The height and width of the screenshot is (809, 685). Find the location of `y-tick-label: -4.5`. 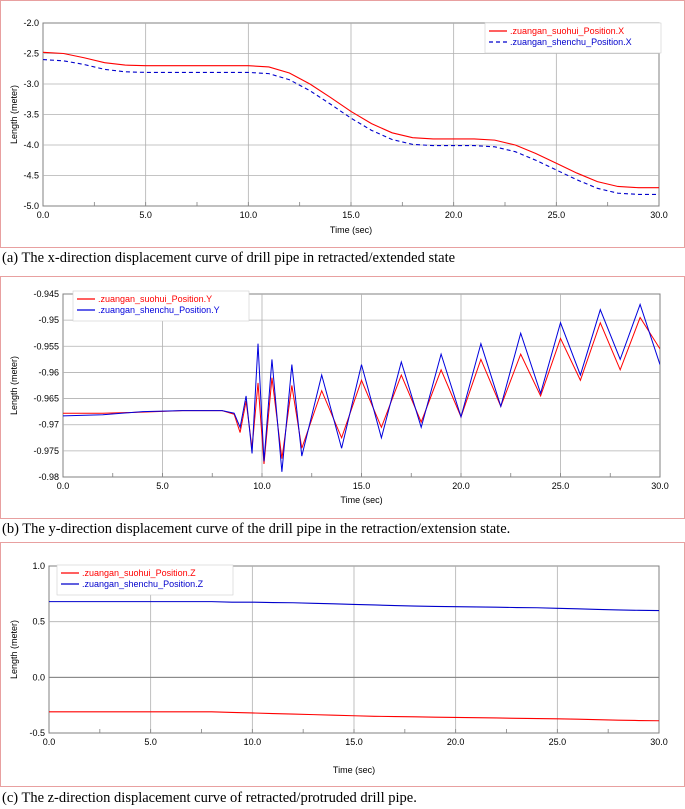

y-tick-label: -4.5 is located at coordinates (31, 176).